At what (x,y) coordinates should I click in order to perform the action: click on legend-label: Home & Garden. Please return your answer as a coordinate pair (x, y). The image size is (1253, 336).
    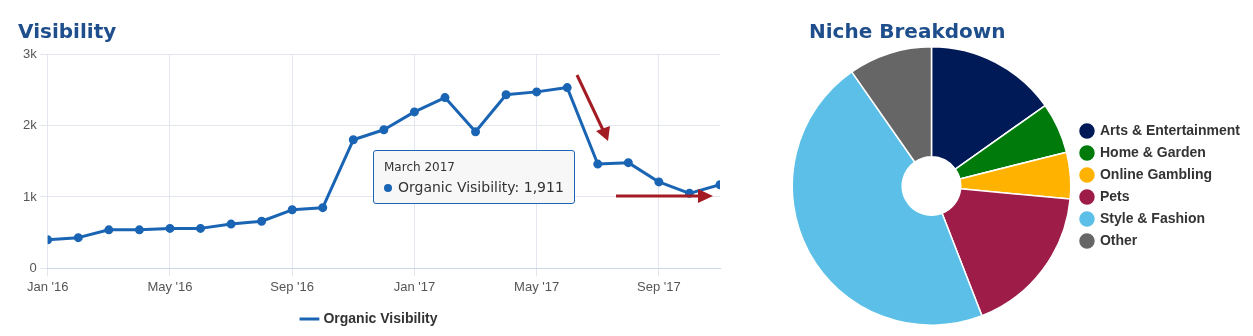
    Looking at the image, I should click on (1152, 151).